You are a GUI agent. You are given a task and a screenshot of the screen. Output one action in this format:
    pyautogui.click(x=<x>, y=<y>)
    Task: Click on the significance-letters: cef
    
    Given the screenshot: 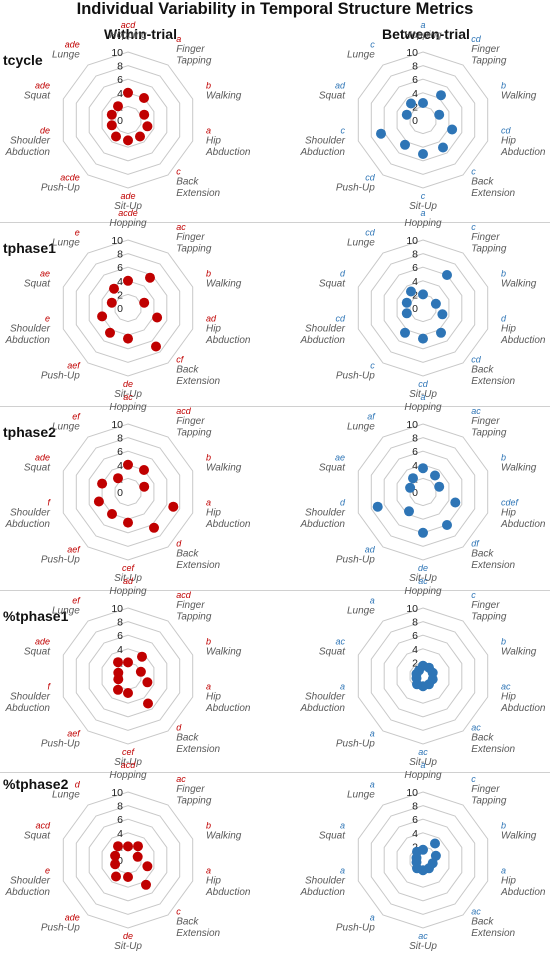 What is the action you would take?
    pyautogui.click(x=129, y=752)
    